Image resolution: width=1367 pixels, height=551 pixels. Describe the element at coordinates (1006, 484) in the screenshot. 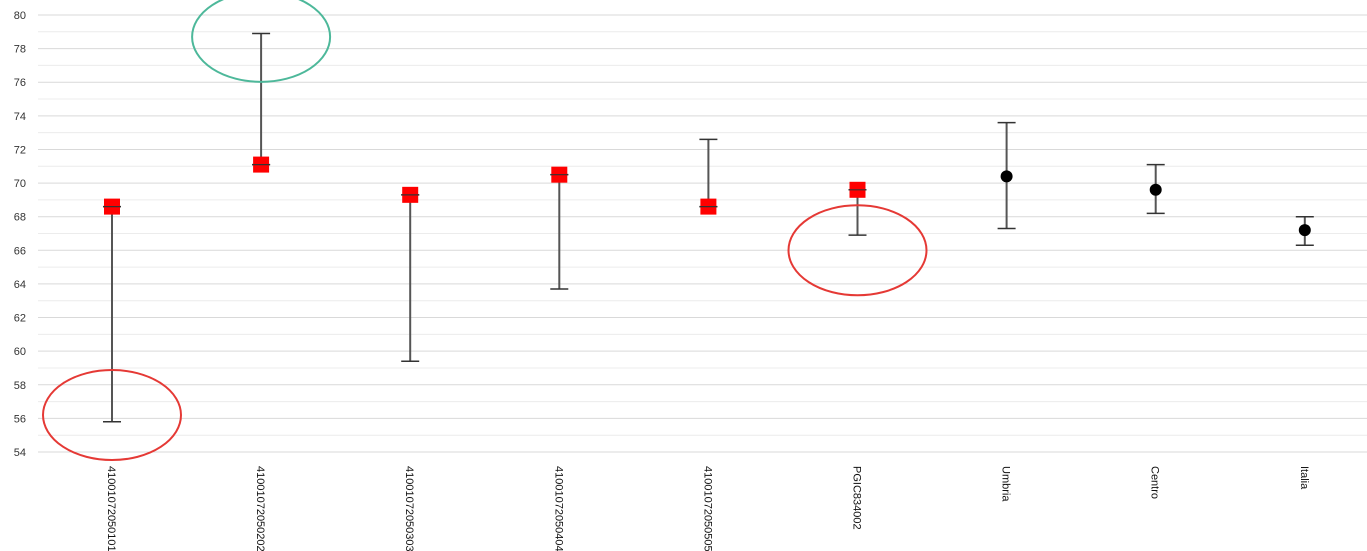

I see `x-category-label: Umbria` at that location.